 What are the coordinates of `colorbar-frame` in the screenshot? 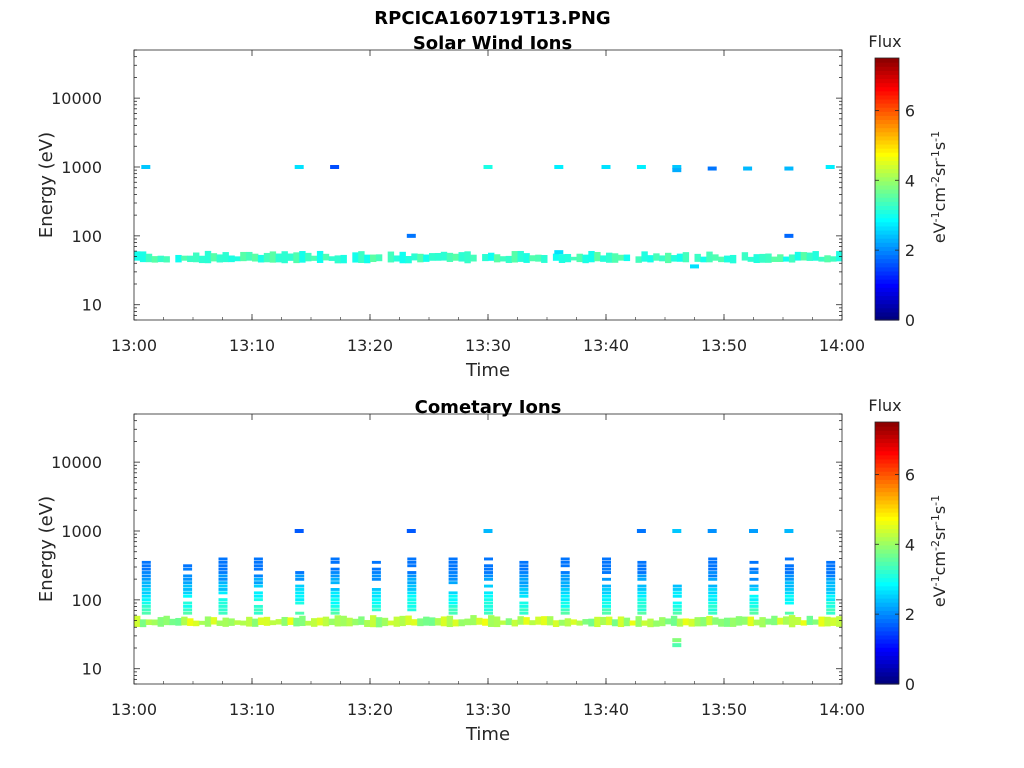 It's located at (887, 189).